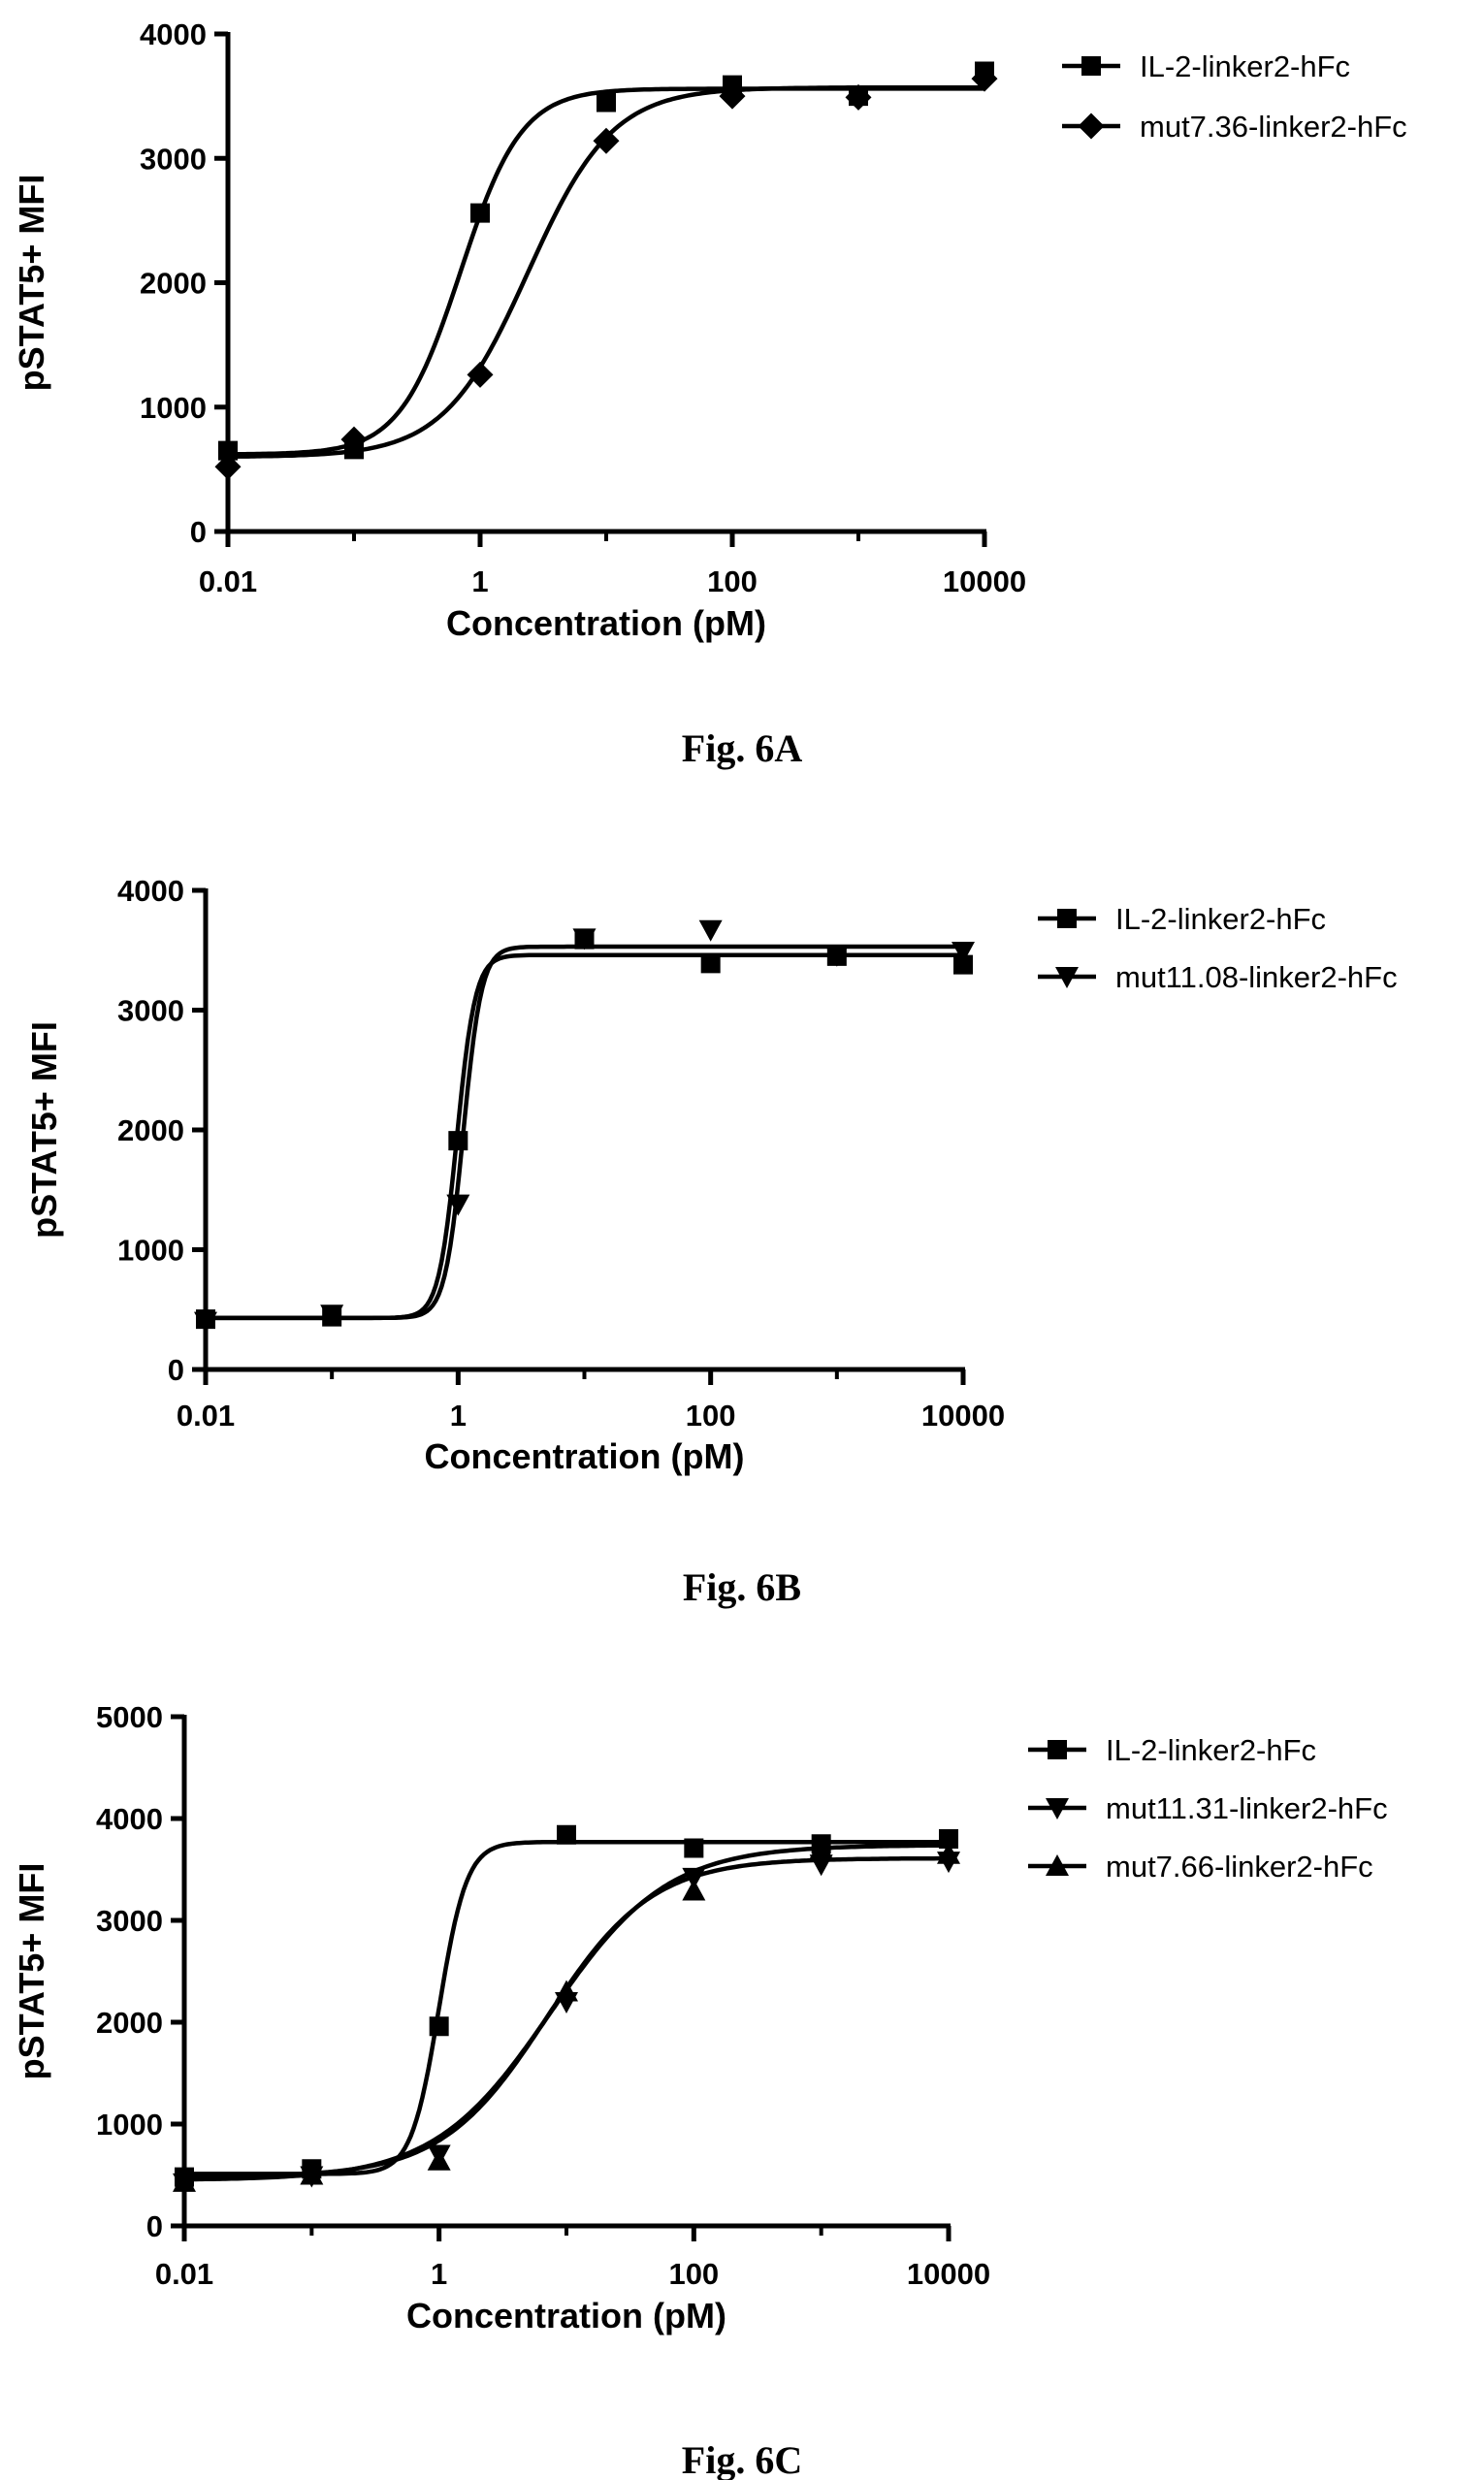  I want to click on y-tick-label: 5000, so click(129, 1717).